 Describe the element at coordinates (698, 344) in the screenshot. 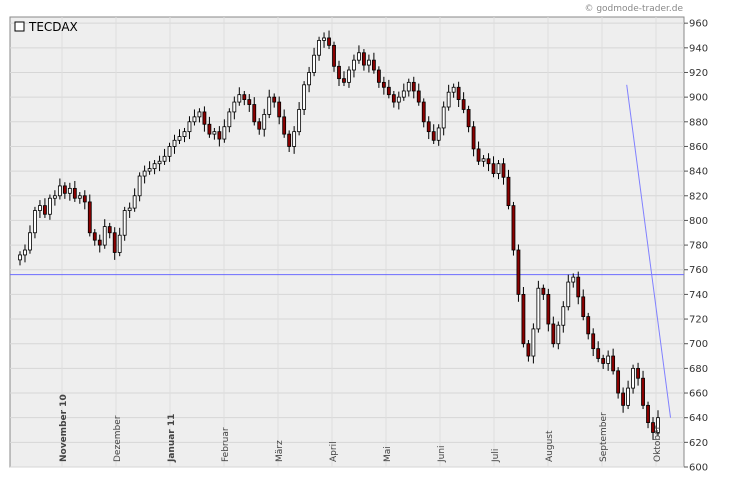

I see `y-tick-label: 700` at that location.